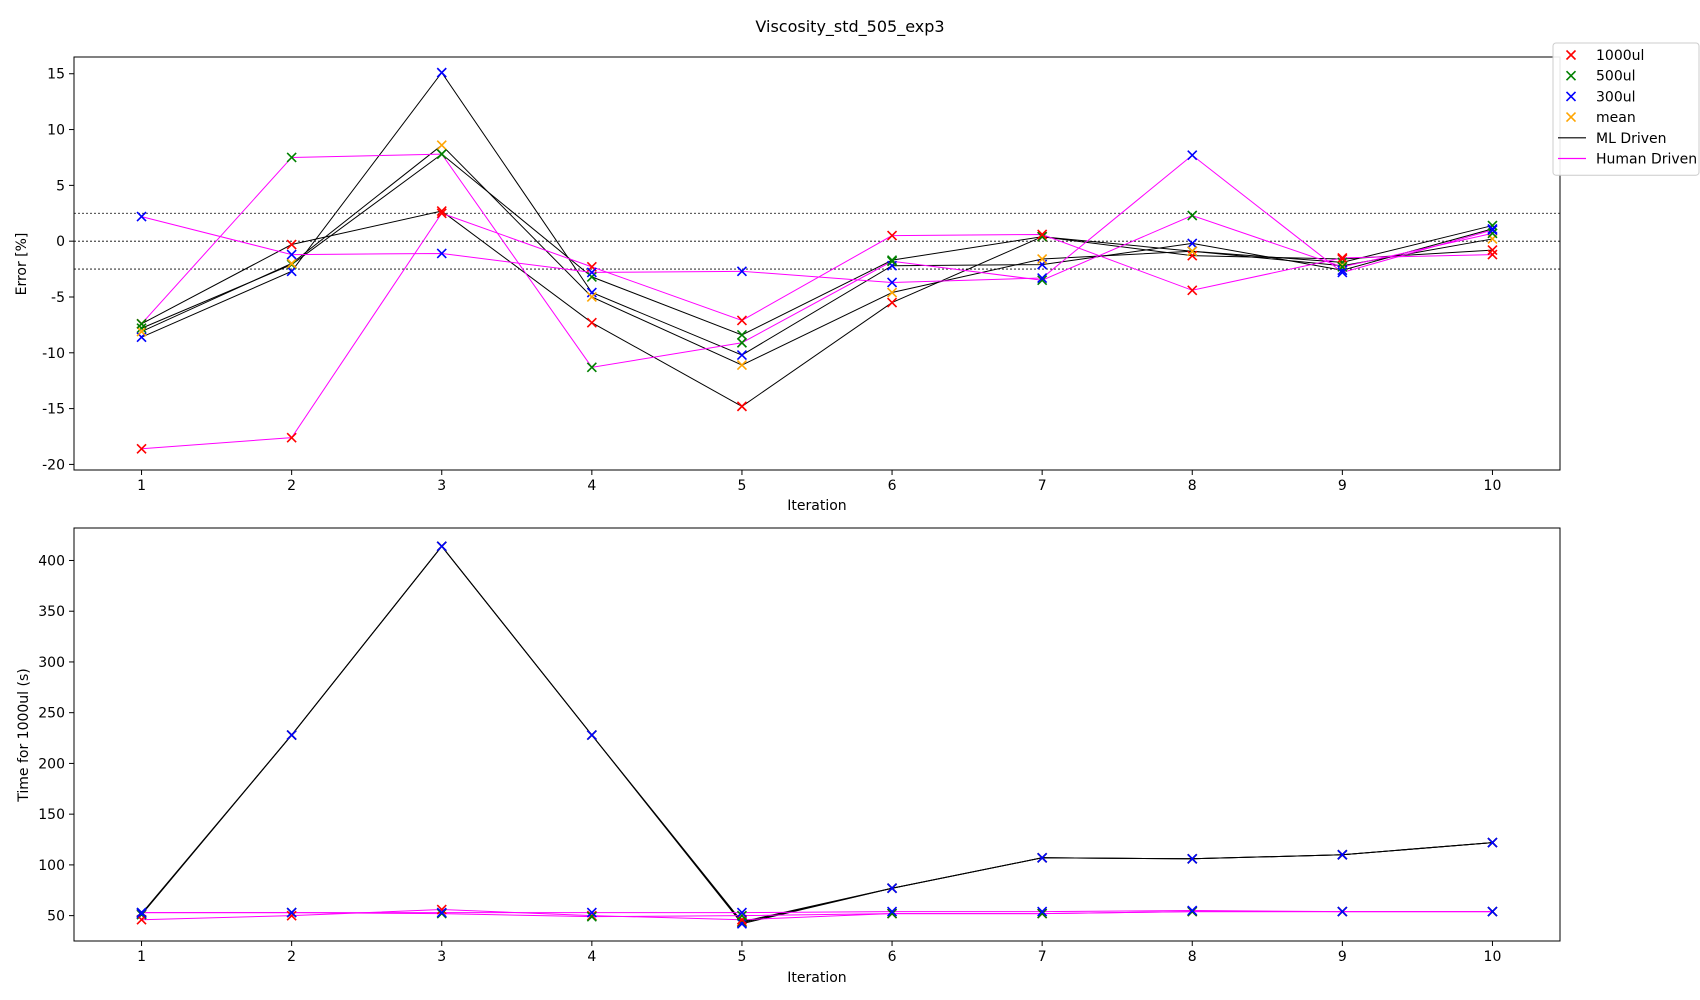 Image resolution: width=1700 pixels, height=1000 pixels. What do you see at coordinates (1646, 160) in the screenshot?
I see `legend-label: Human Driven` at bounding box center [1646, 160].